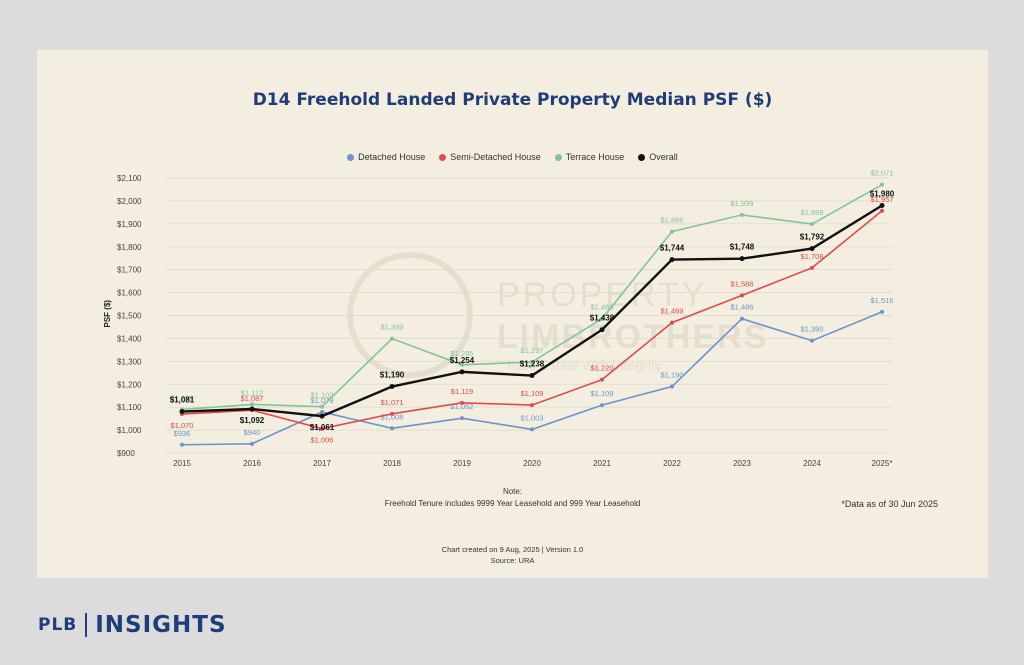 The image size is (1024, 665). What do you see at coordinates (672, 463) in the screenshot?
I see `x-tick-label: 2022` at bounding box center [672, 463].